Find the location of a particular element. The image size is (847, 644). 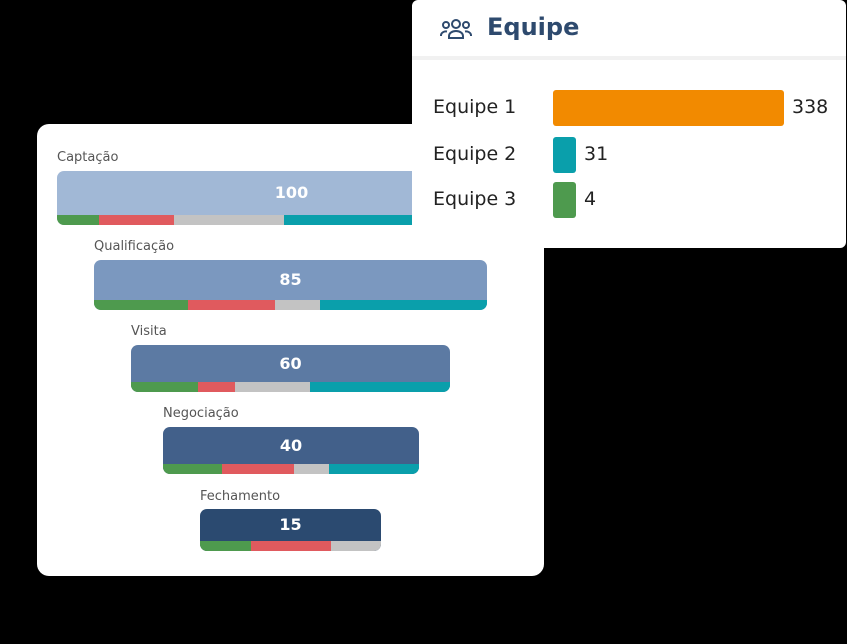

stage-value: 40 is located at coordinates (291, 445).